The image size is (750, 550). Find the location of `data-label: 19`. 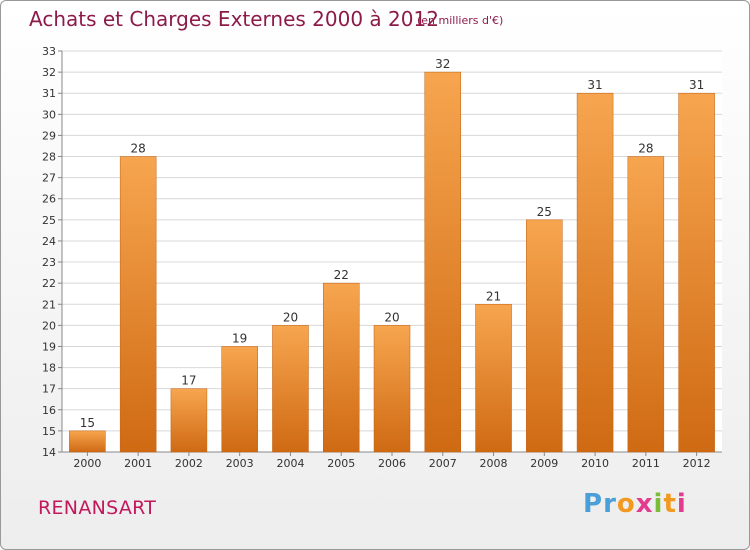

data-label: 19 is located at coordinates (239, 338).